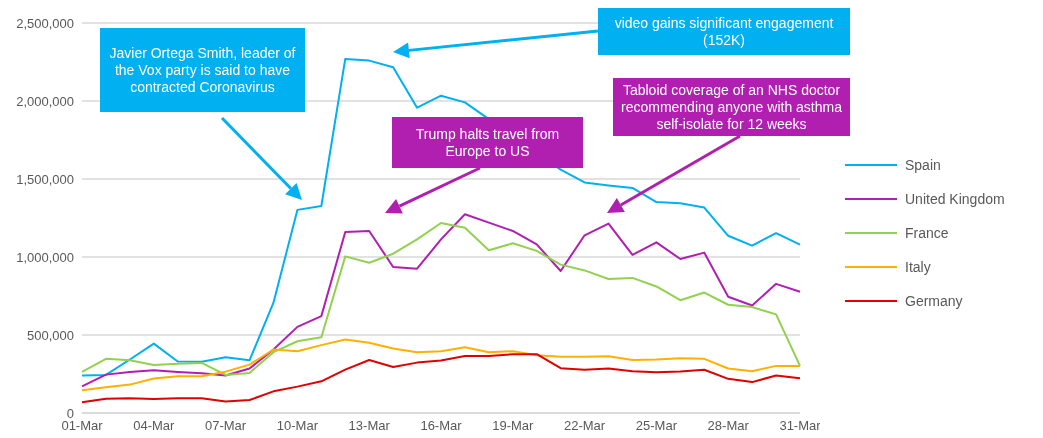 Image resolution: width=1043 pixels, height=438 pixels. What do you see at coordinates (923, 165) in the screenshot?
I see `legend-label: Spain` at bounding box center [923, 165].